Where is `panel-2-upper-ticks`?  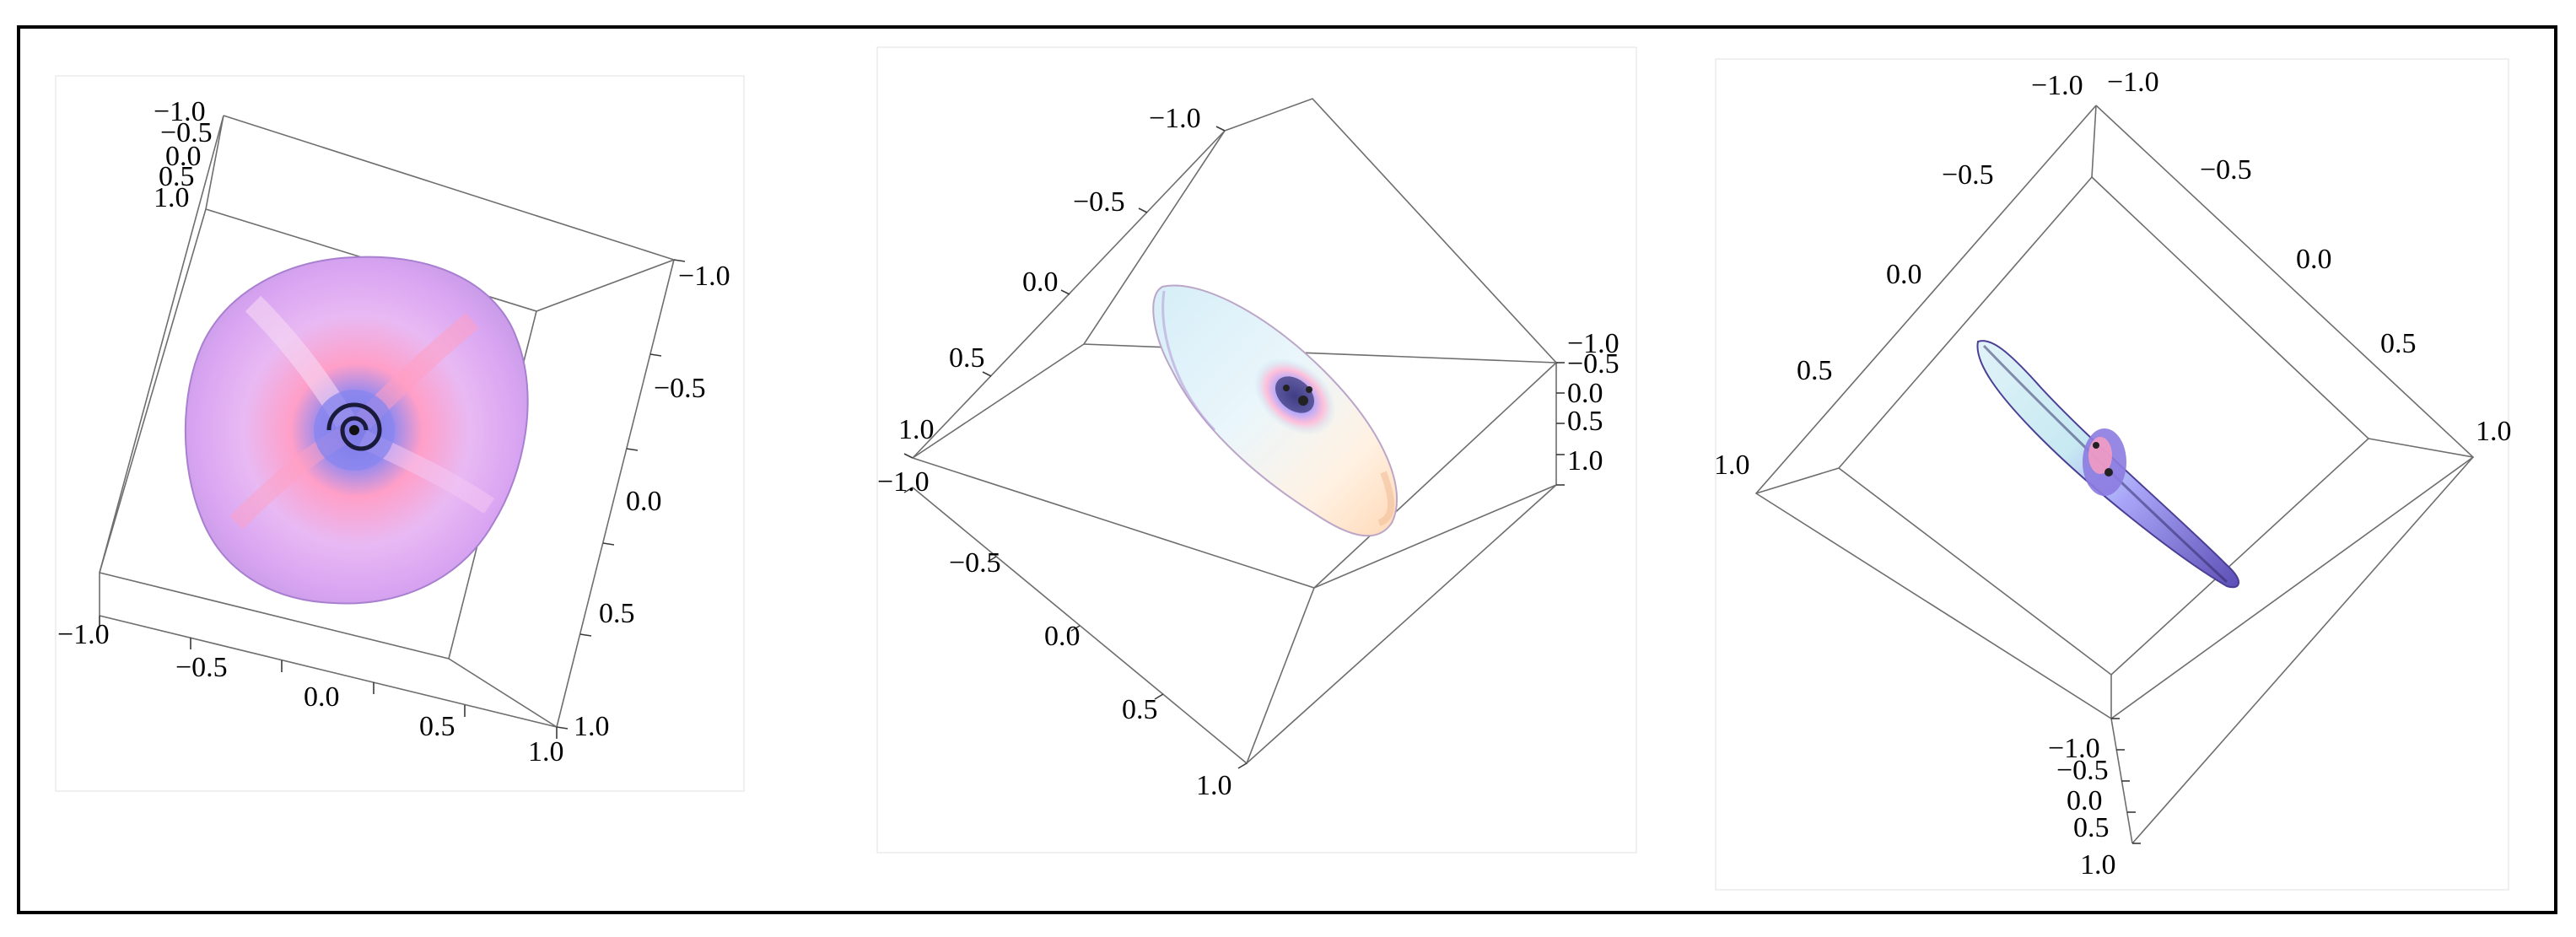 panel-2-upper-ticks is located at coordinates (1064, 292).